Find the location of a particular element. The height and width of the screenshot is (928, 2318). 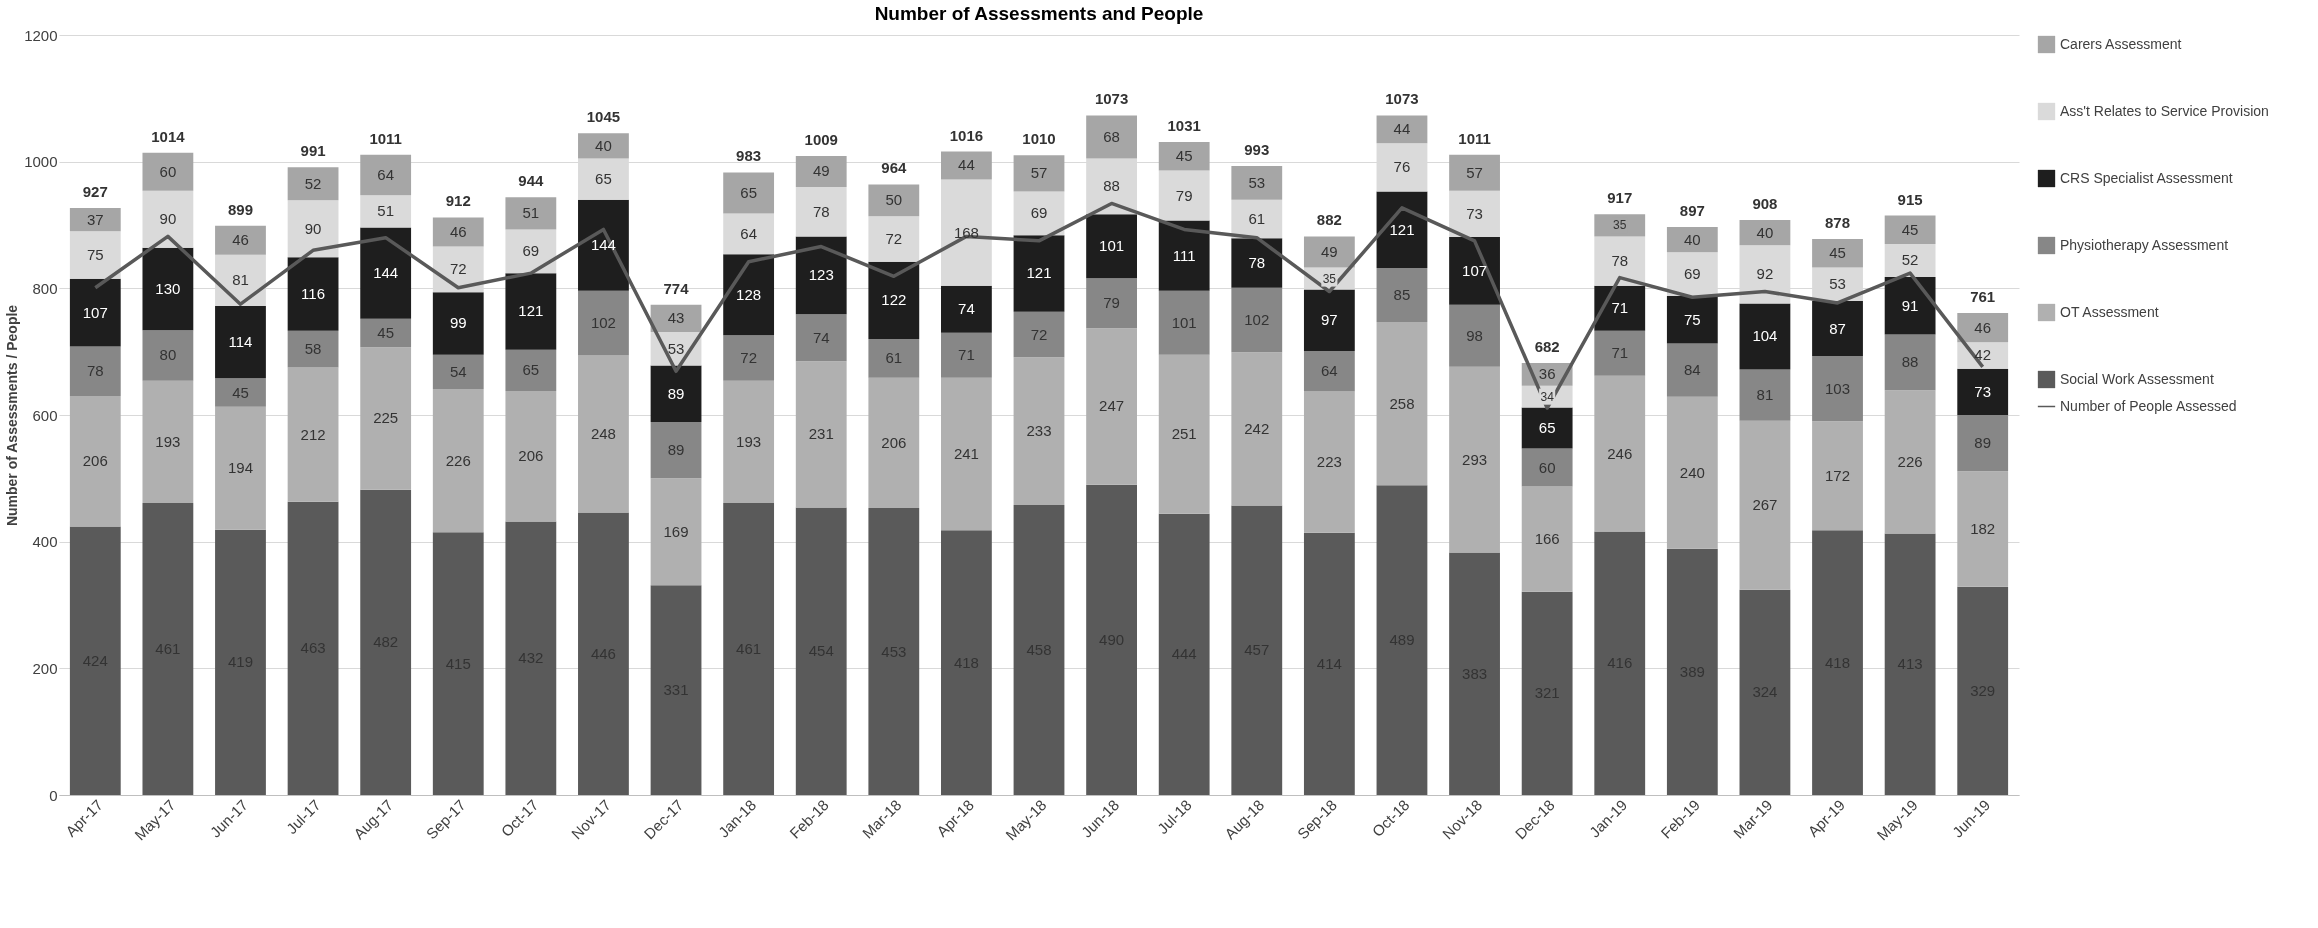

data-label: 61 is located at coordinates (1257, 218).